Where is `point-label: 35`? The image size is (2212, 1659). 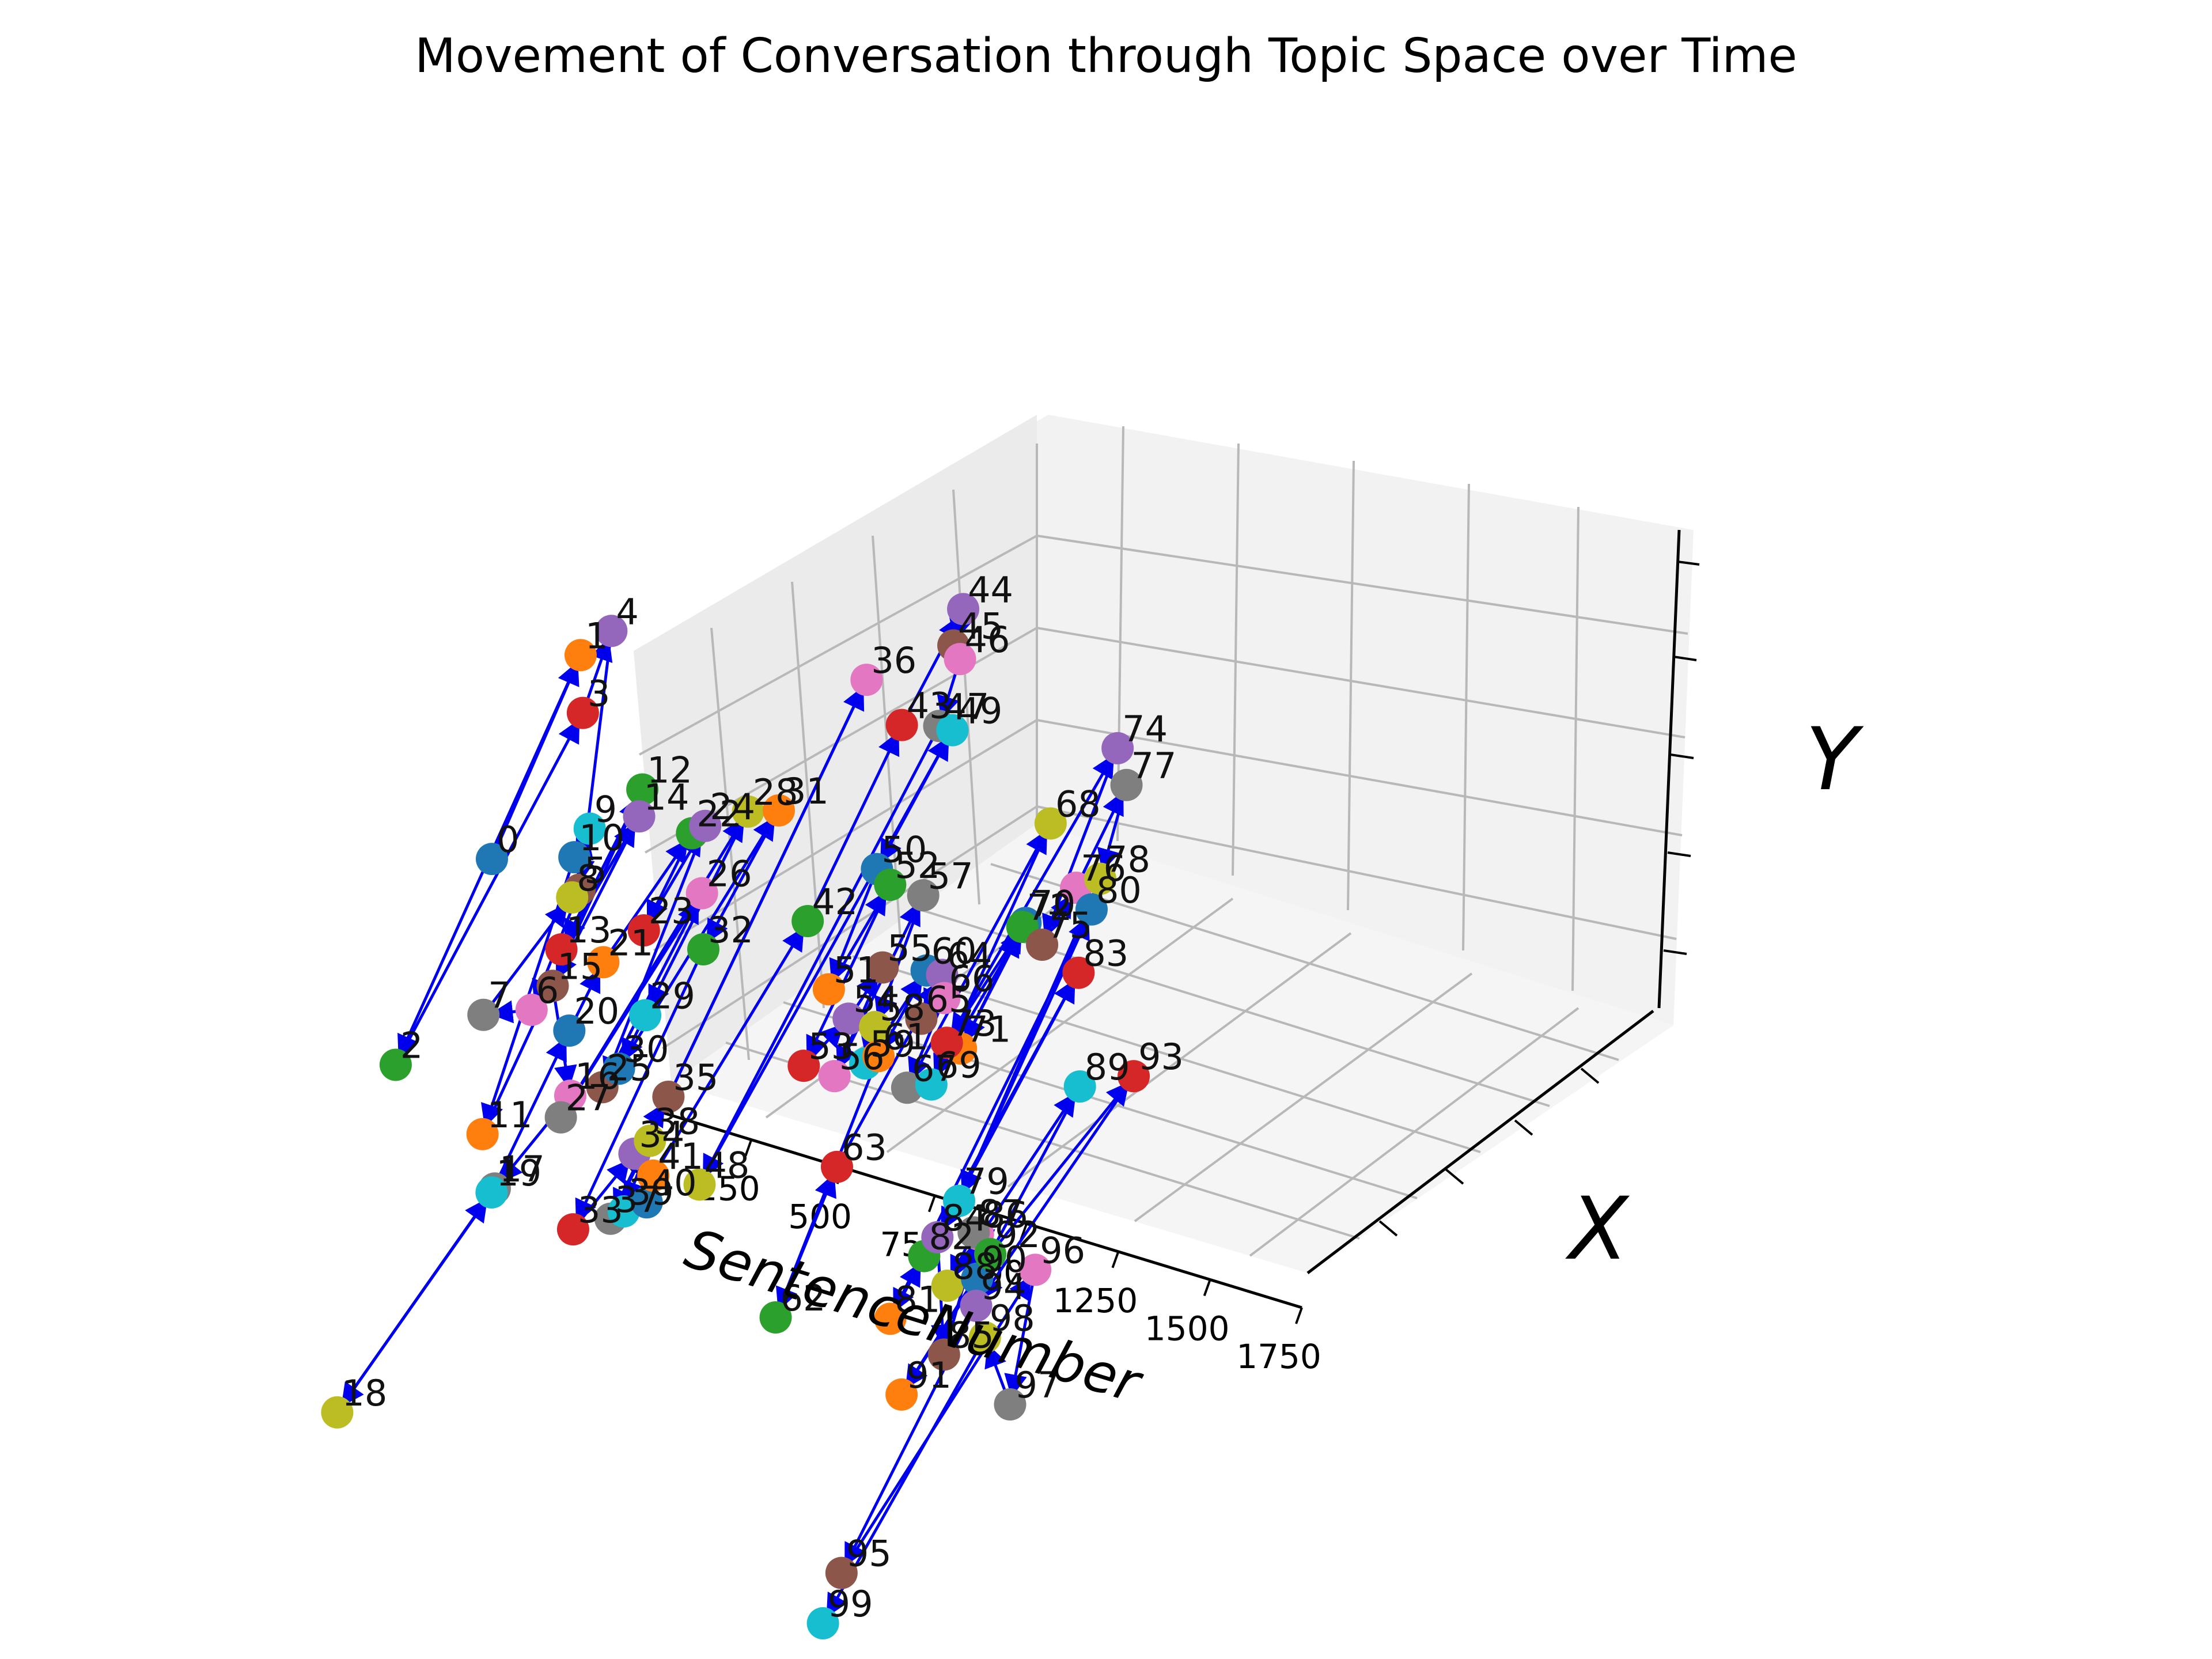 point-label: 35 is located at coordinates (695, 1077).